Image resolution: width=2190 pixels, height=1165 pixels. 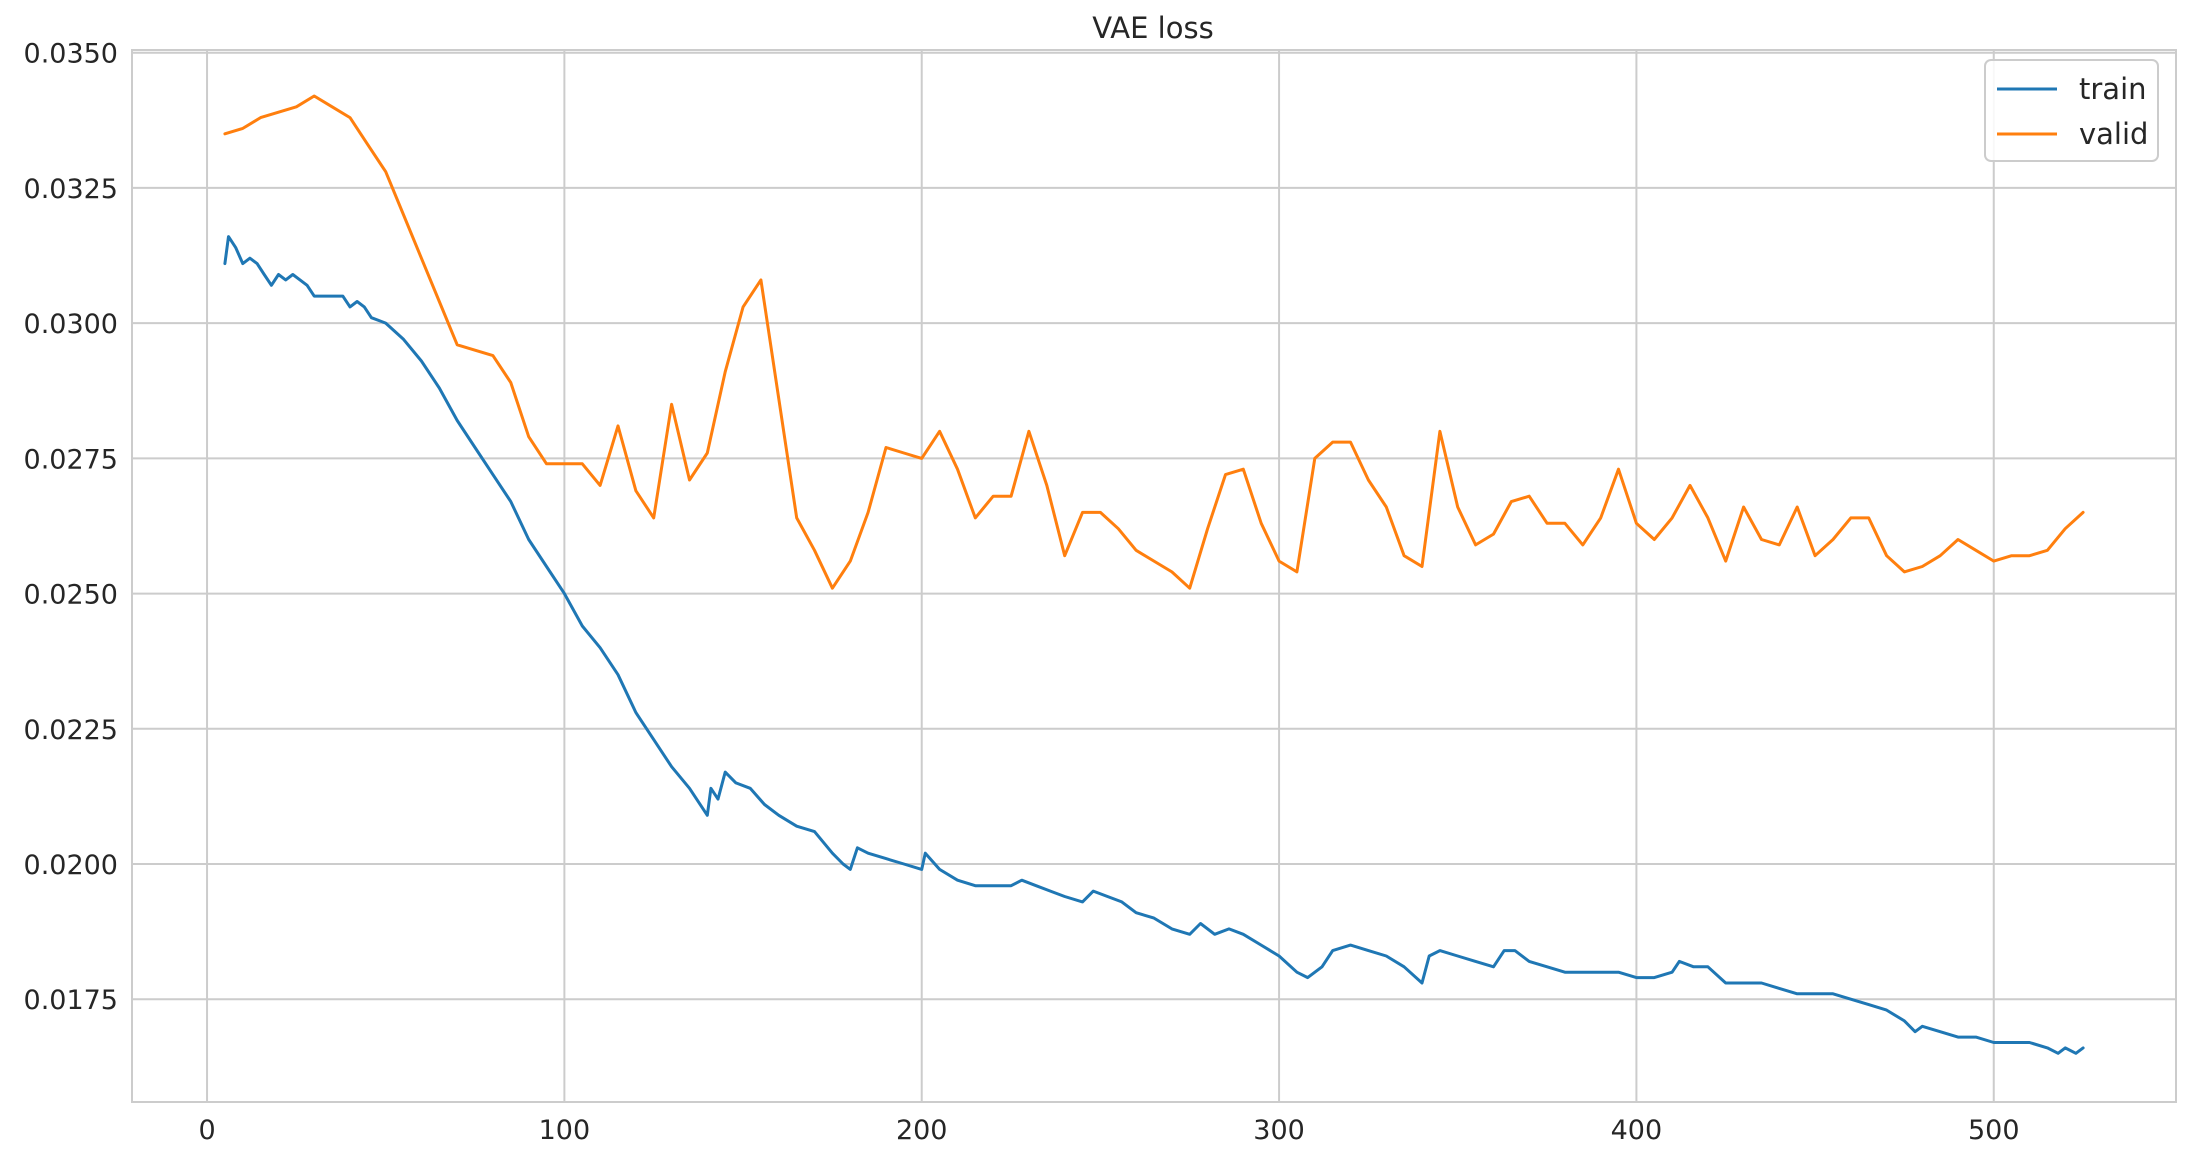 What do you see at coordinates (71, 865) in the screenshot?
I see `y-tick-label: 0.0200` at bounding box center [71, 865].